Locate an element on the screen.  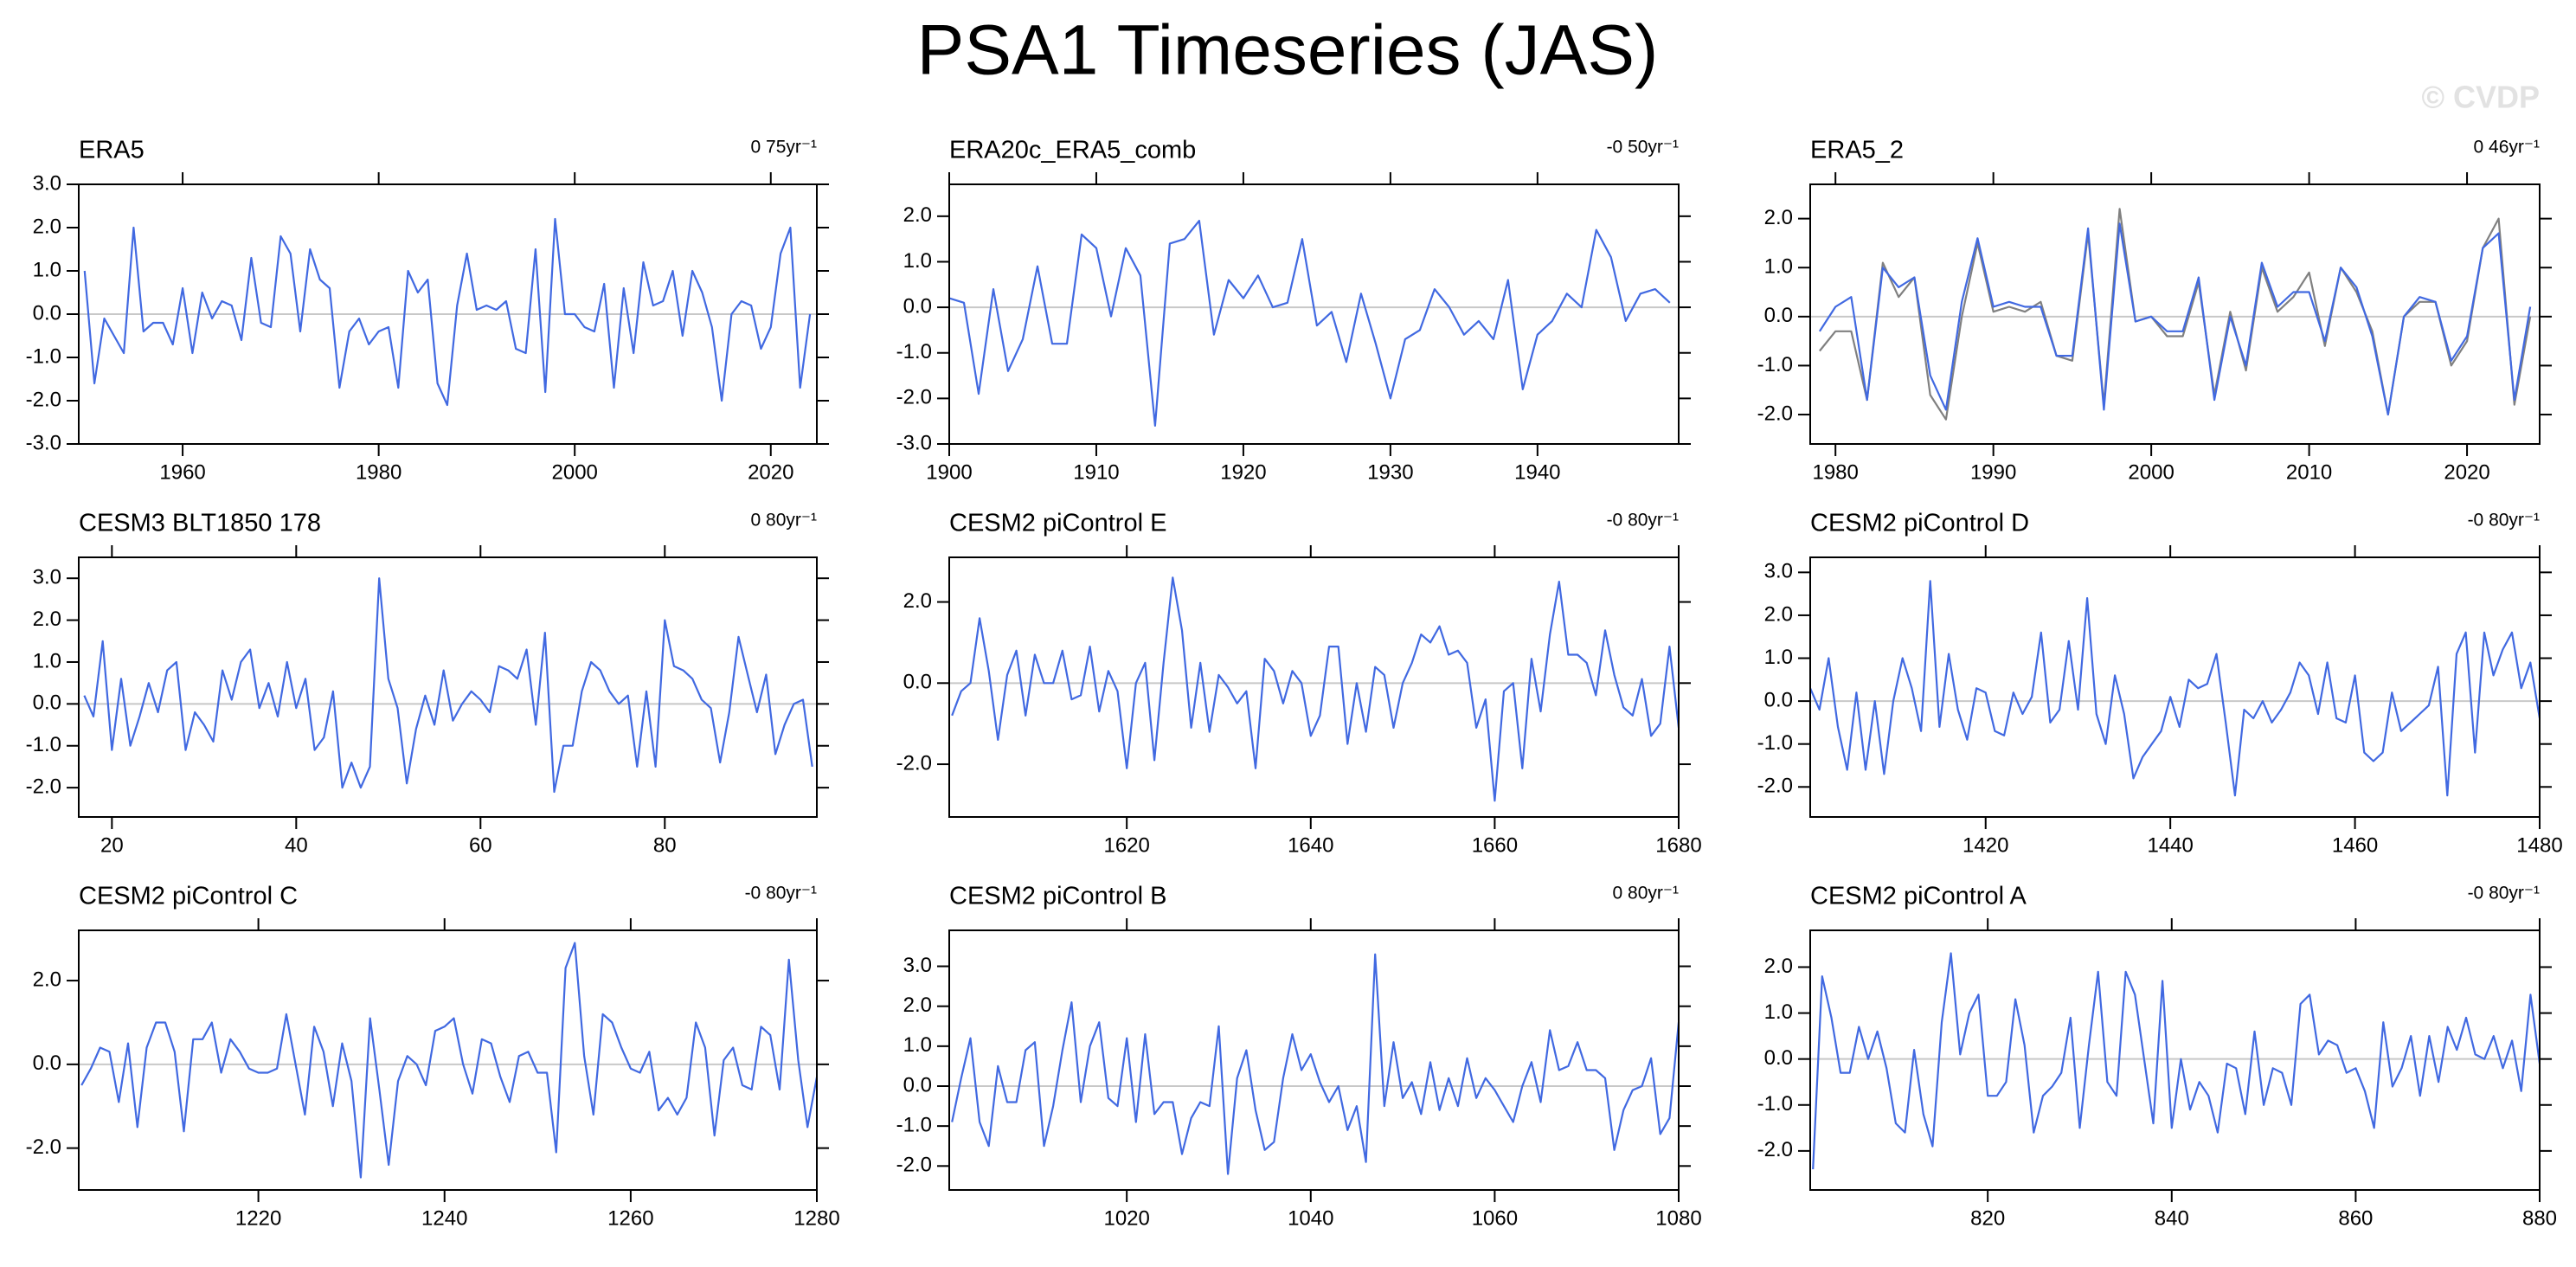
x-tick-label: 1660 is located at coordinates (1495, 845).